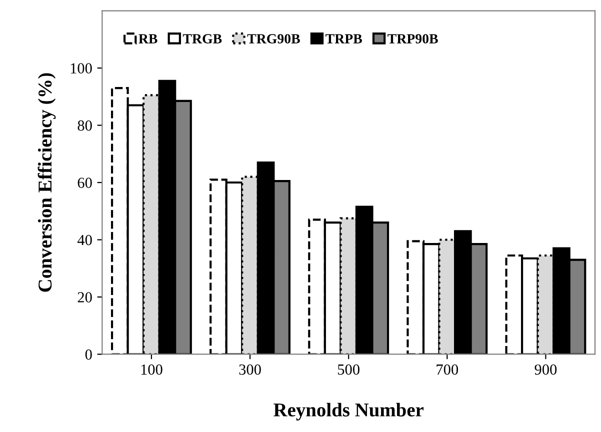 The width and height of the screenshot is (601, 432). Describe the element at coordinates (273, 39) in the screenshot. I see `legend-label: TRG90B` at that location.